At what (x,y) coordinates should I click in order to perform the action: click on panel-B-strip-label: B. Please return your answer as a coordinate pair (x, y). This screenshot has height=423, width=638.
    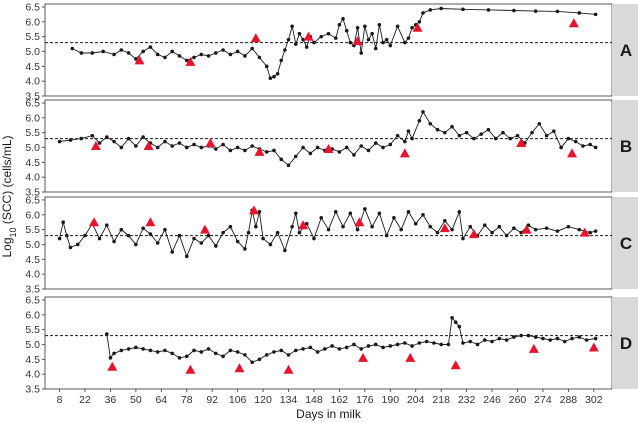
    Looking at the image, I should click on (626, 146).